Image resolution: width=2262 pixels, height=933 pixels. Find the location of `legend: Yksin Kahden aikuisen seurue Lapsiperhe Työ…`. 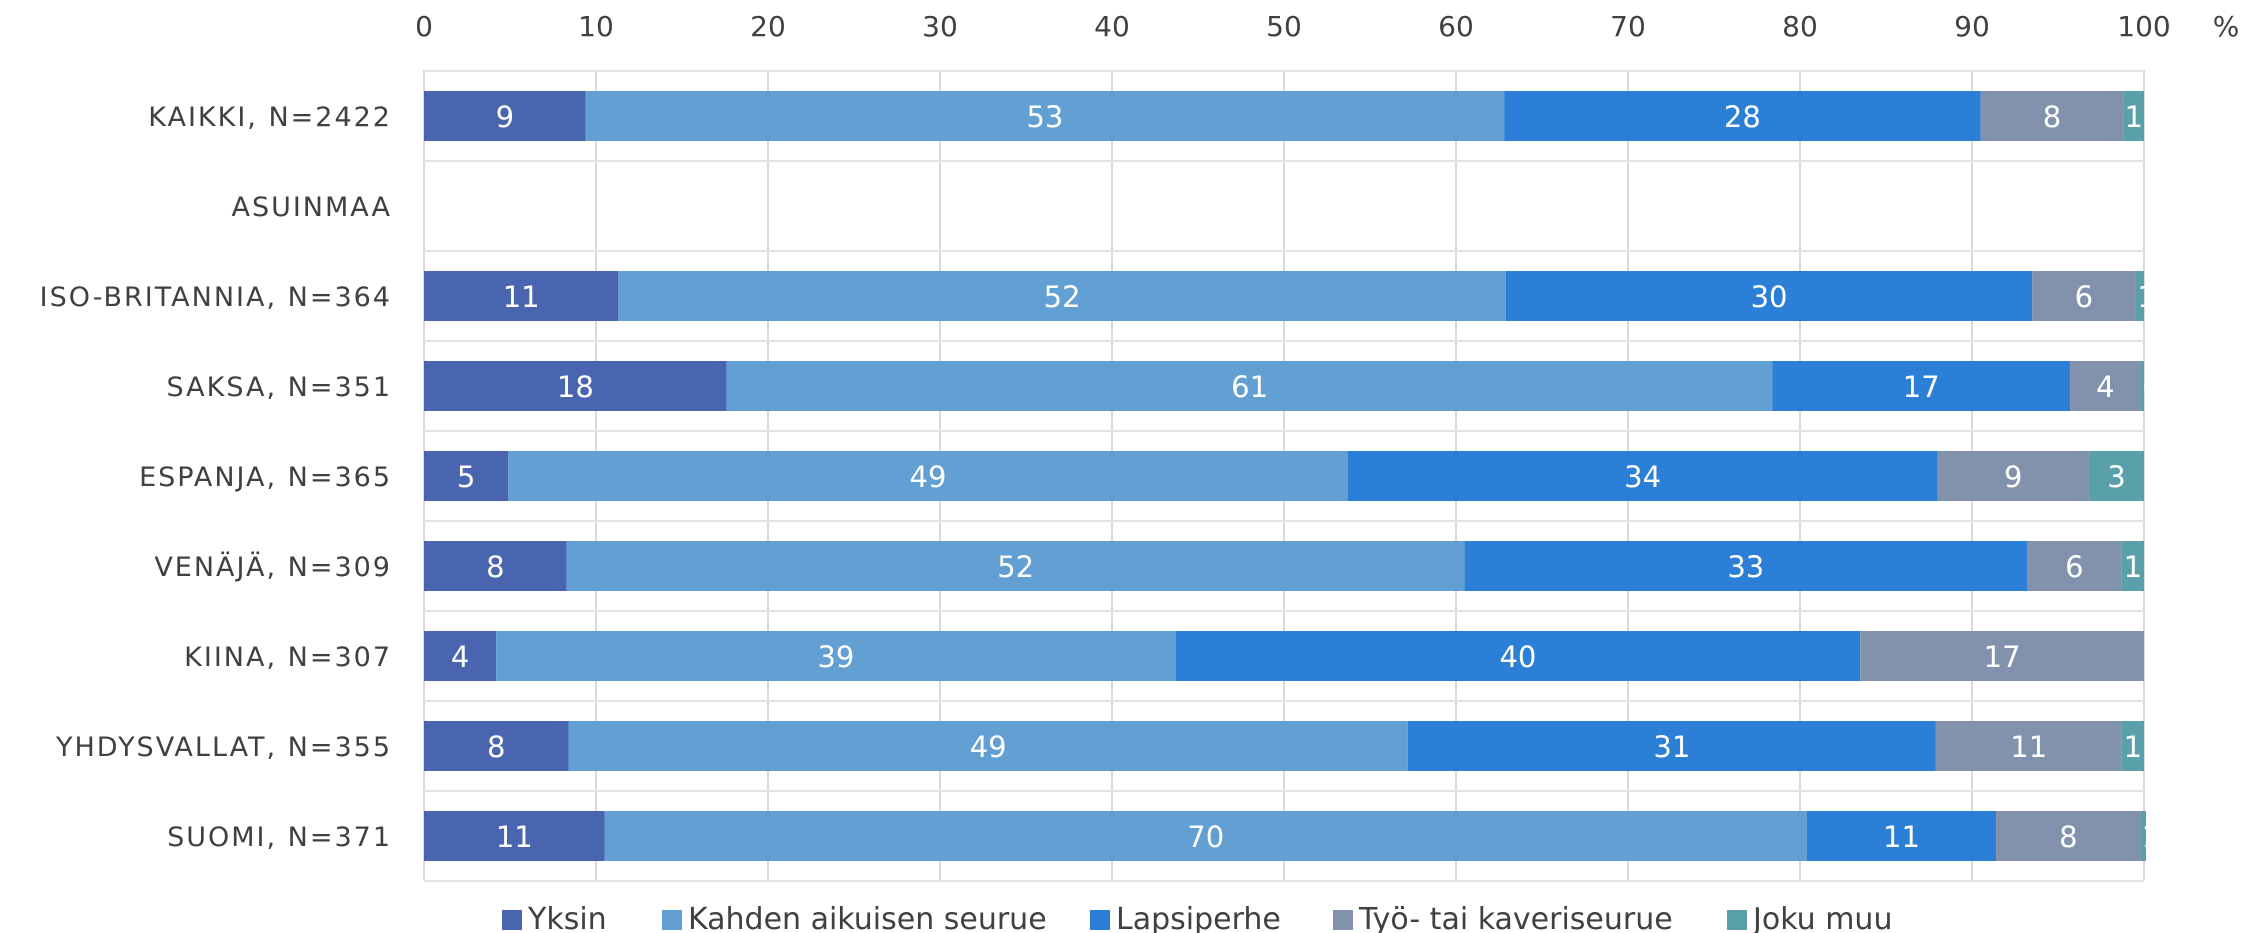

legend: Yksin Kahden aikuisen seurue Lapsiperhe Työ… is located at coordinates (1197, 917).